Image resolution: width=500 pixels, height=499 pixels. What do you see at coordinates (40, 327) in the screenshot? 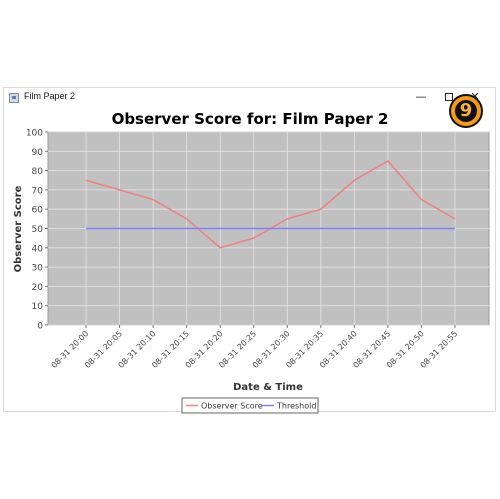
I see `y-tick-label: 0` at bounding box center [40, 327].